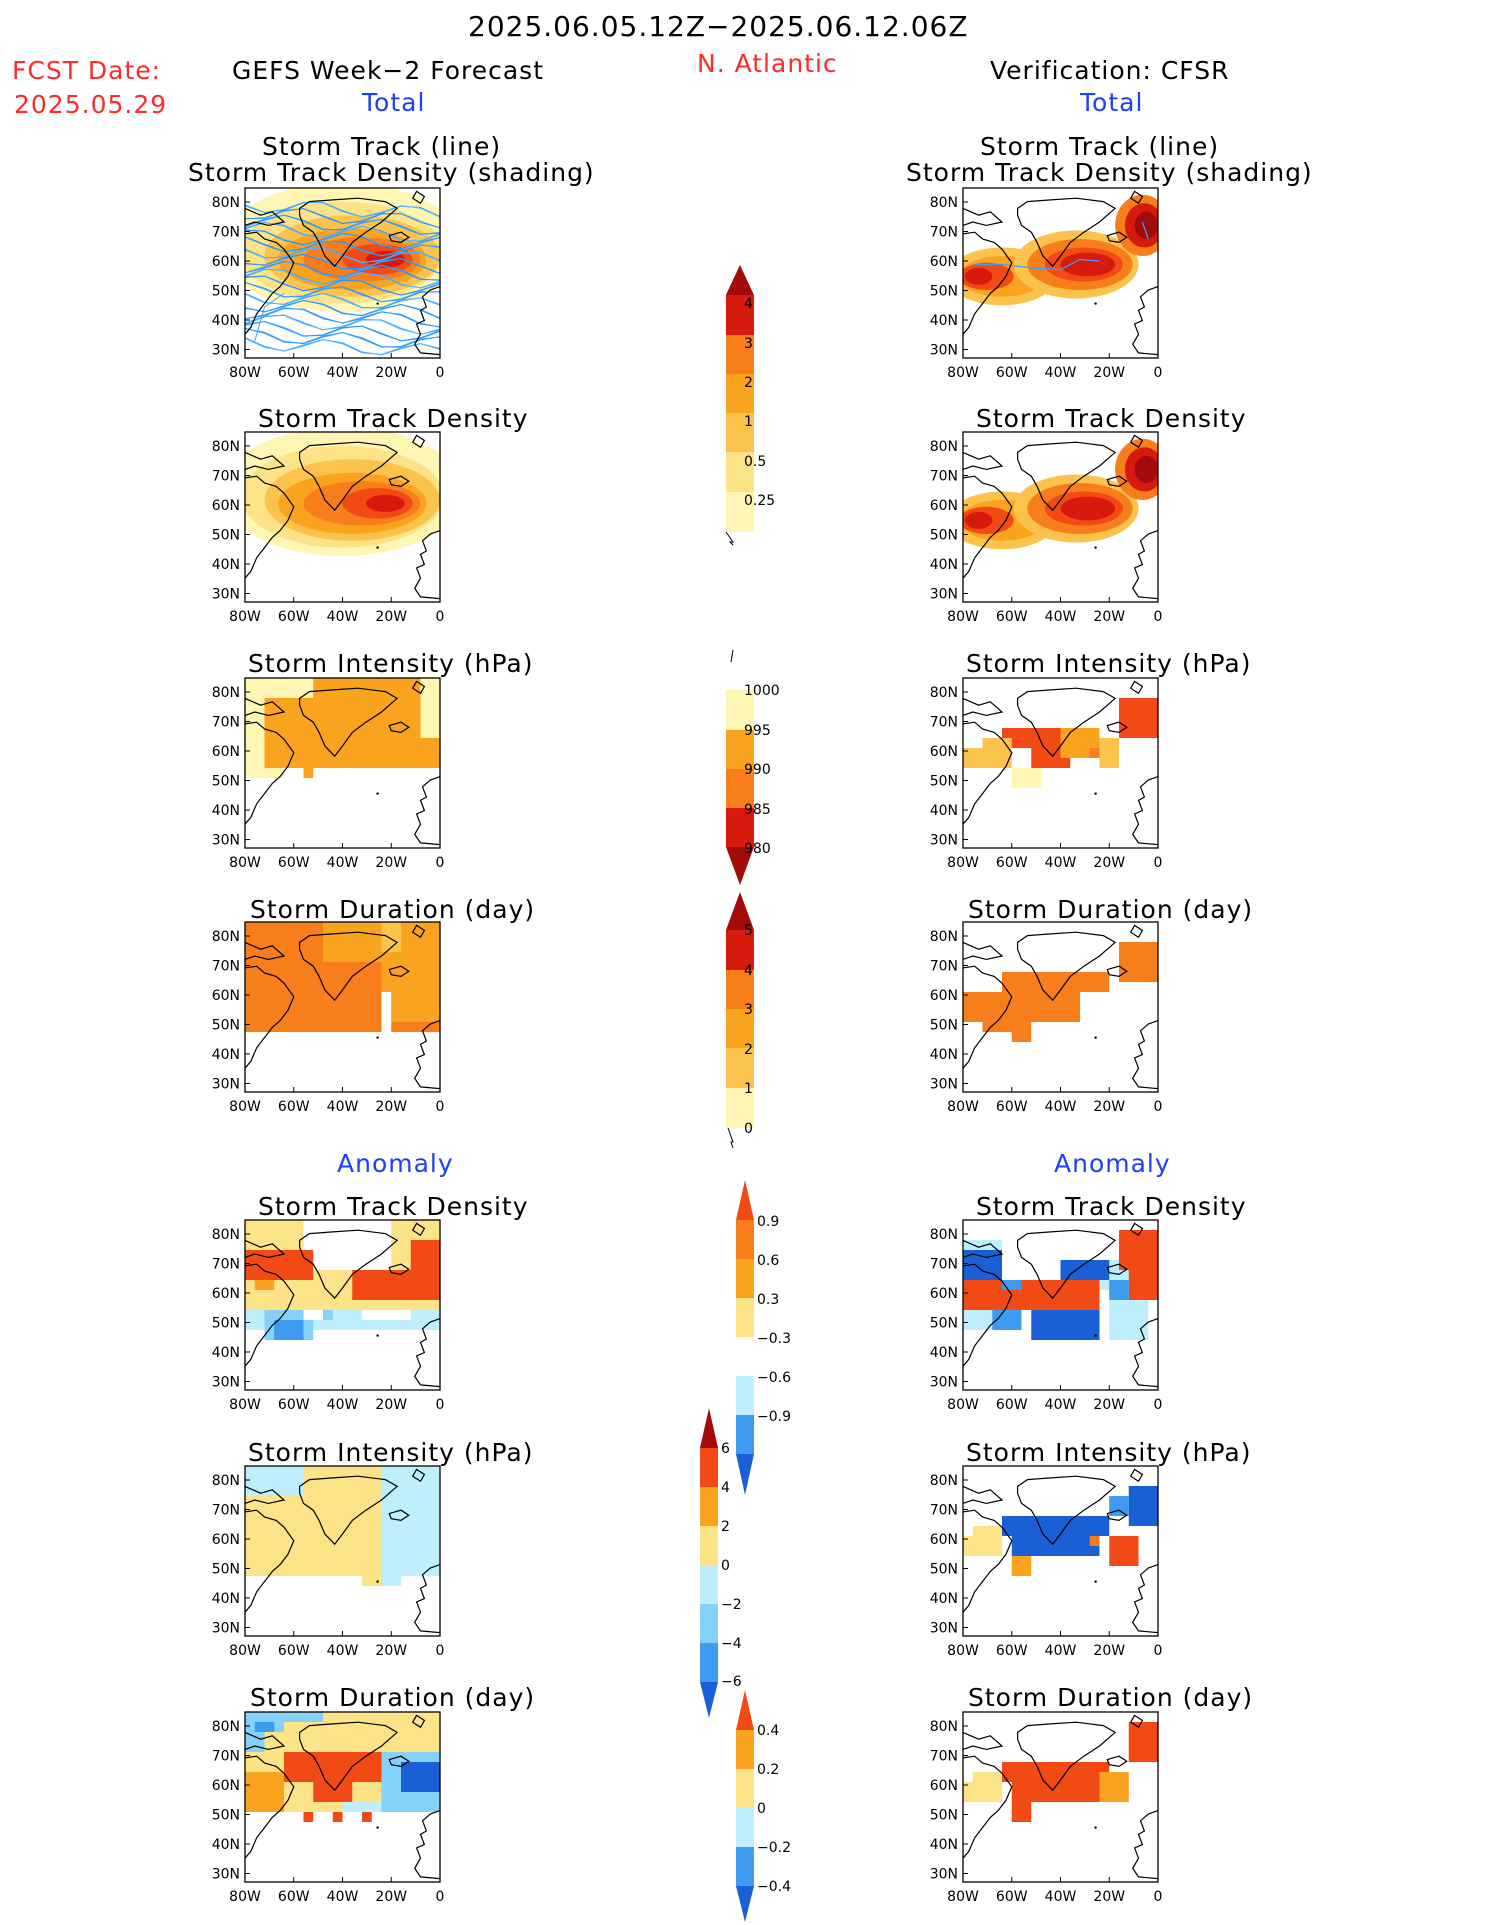 This screenshot has height=1925, width=1487. Describe the element at coordinates (1112, 1163) in the screenshot. I see `anomaly-right: Anomaly` at that location.